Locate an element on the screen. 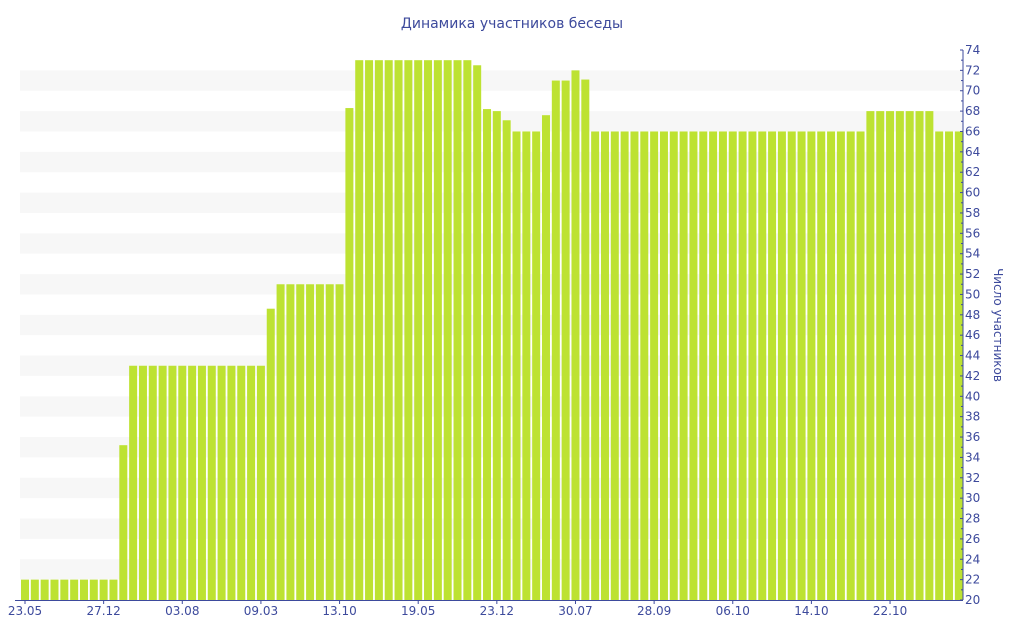 The height and width of the screenshot is (640, 1024). x-tick-label: 23.05 is located at coordinates (25, 611).